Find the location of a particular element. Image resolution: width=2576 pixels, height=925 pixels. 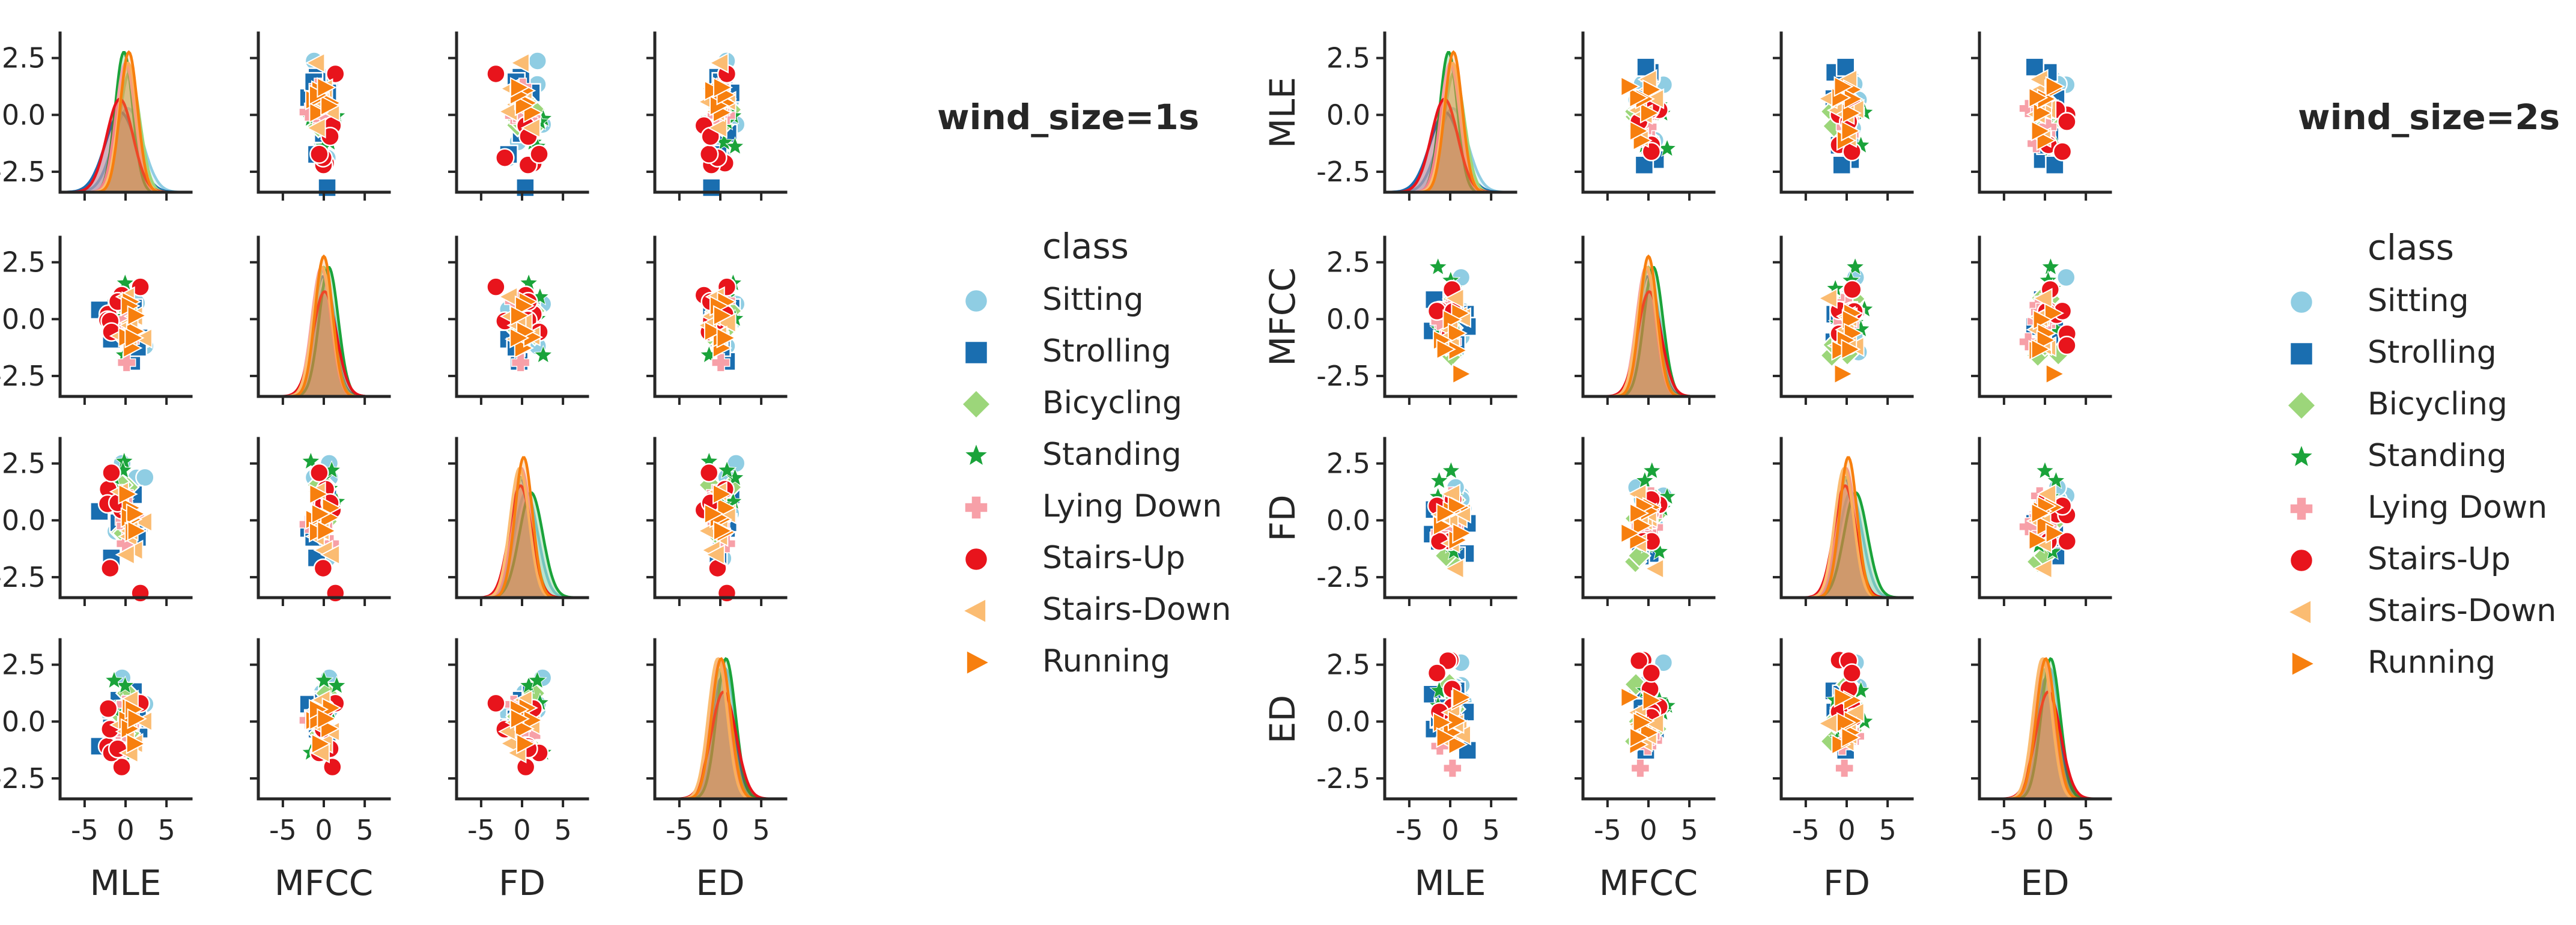

cell-mle-vs-mle: 2.5 0.0 -2.5 MLE is located at coordinates (1389, 116).